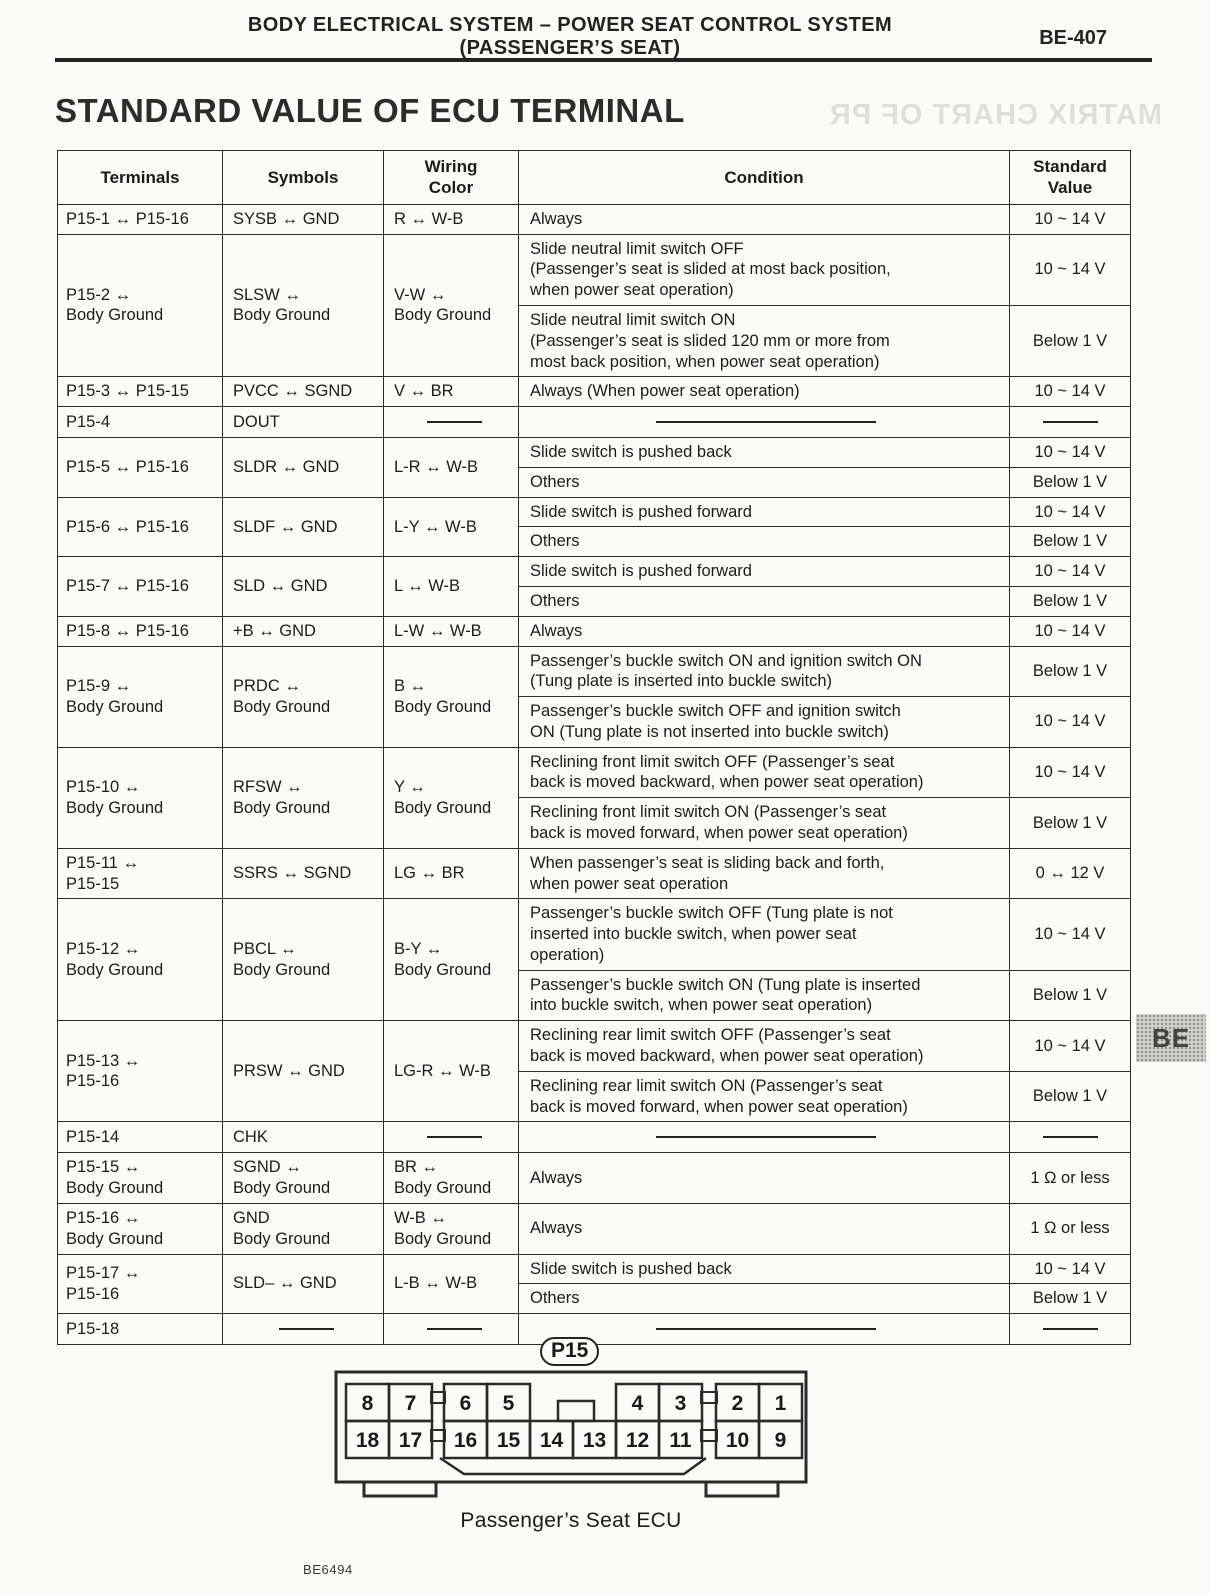 The width and height of the screenshot is (1210, 1594). Describe the element at coordinates (594, 1329) in the screenshot. I see `table-row: P15-18` at that location.